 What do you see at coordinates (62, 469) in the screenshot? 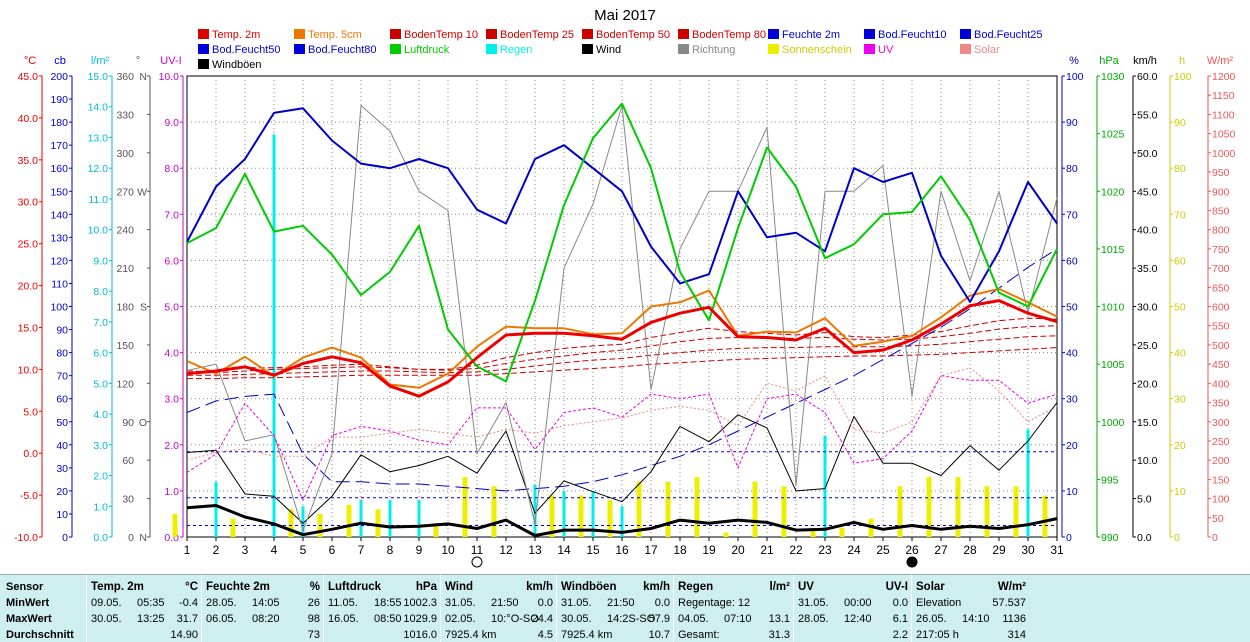
I see `left-axis-tick-label: 30` at bounding box center [62, 469].